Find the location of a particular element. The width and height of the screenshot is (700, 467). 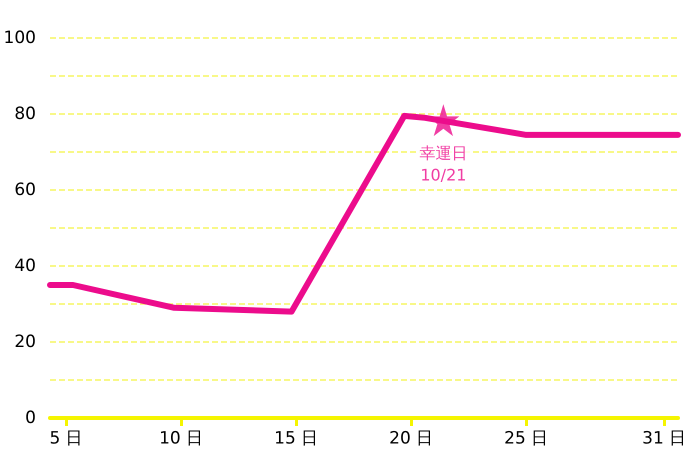

x-tick-label: 15 日 is located at coordinates (296, 438).